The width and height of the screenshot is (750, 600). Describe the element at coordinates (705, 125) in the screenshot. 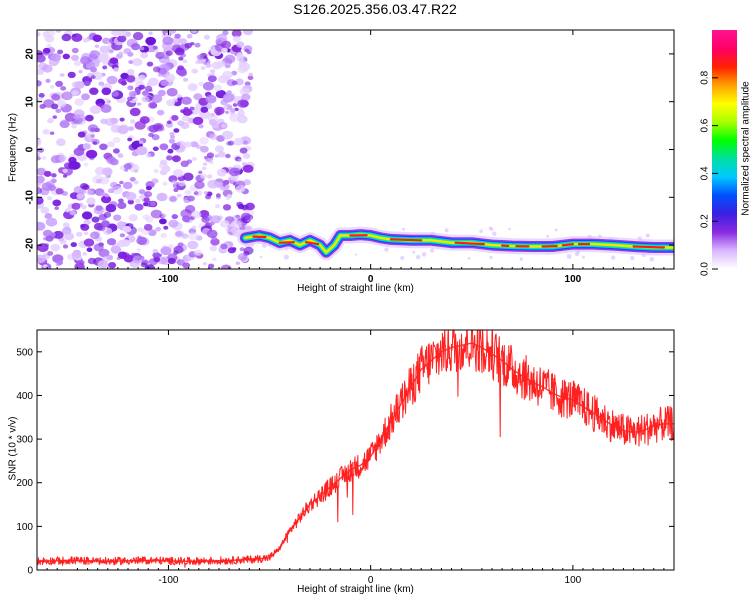

I see `colorbar-tick-label: 0.6` at that location.